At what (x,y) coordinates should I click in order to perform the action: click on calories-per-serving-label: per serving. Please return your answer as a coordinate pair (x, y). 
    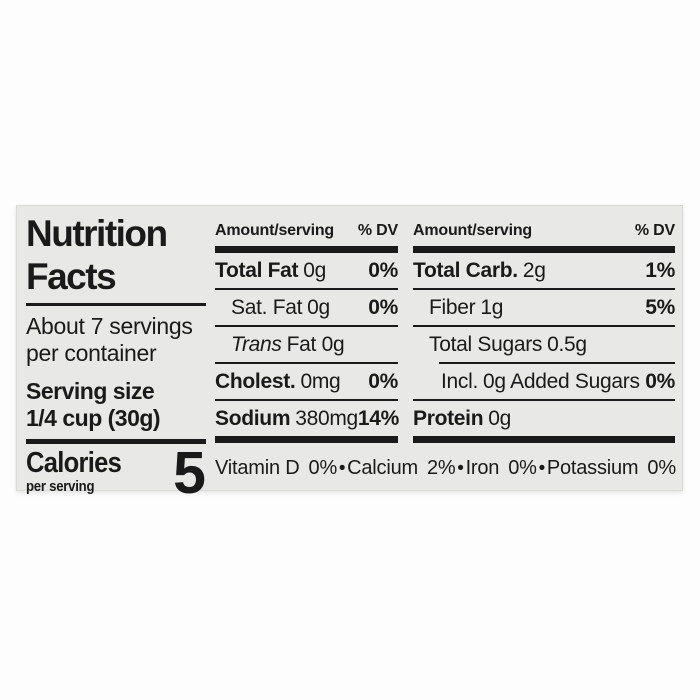
    Looking at the image, I should click on (60, 486).